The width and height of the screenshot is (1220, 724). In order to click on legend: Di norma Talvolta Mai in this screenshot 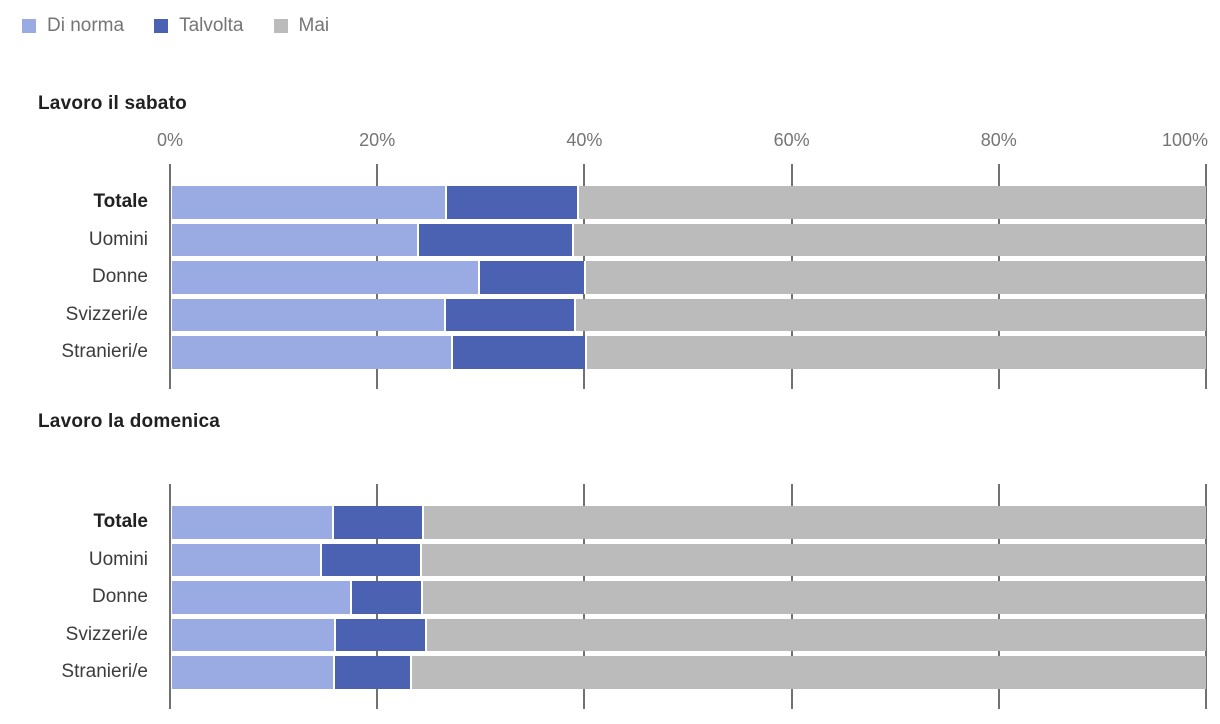, I will do `click(175, 26)`.